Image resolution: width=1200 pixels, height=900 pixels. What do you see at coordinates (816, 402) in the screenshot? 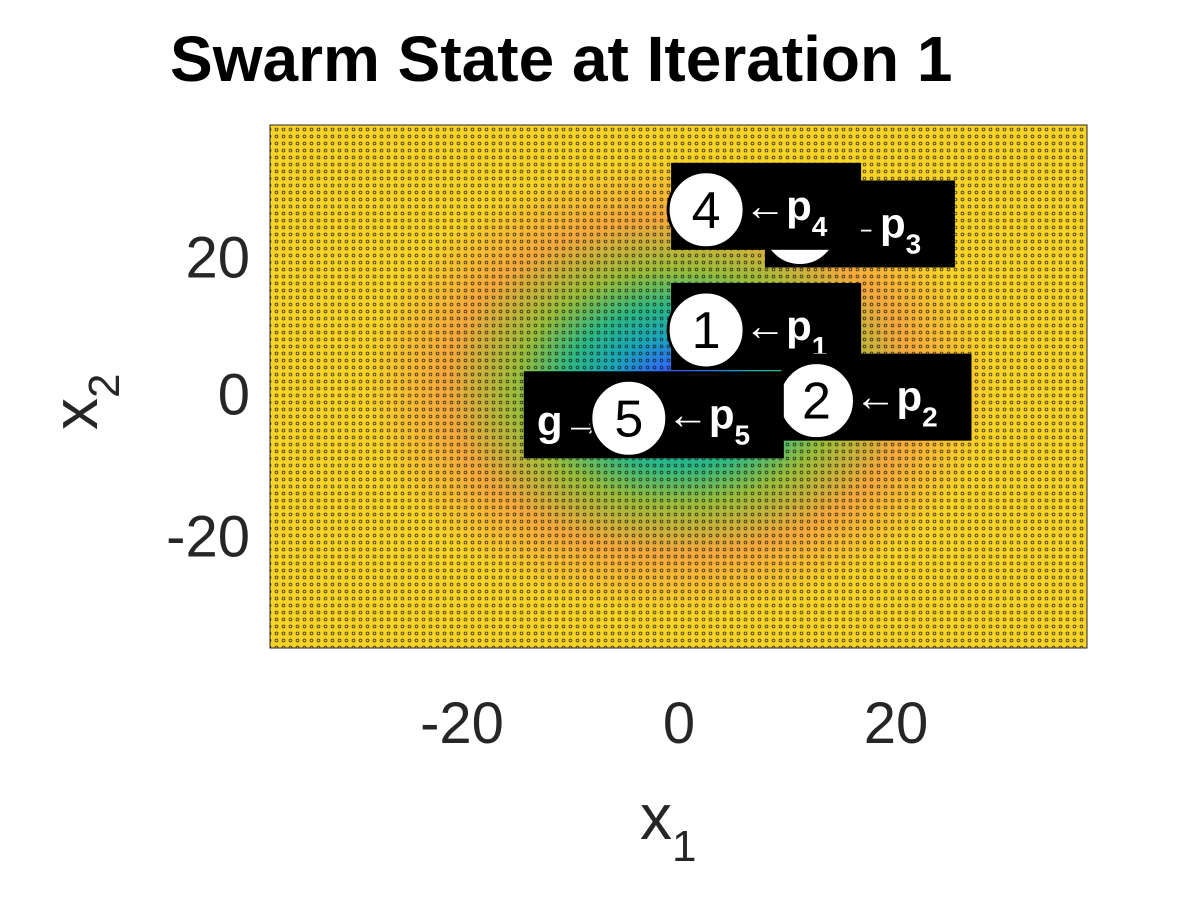
I see `particle-number: 2` at bounding box center [816, 402].